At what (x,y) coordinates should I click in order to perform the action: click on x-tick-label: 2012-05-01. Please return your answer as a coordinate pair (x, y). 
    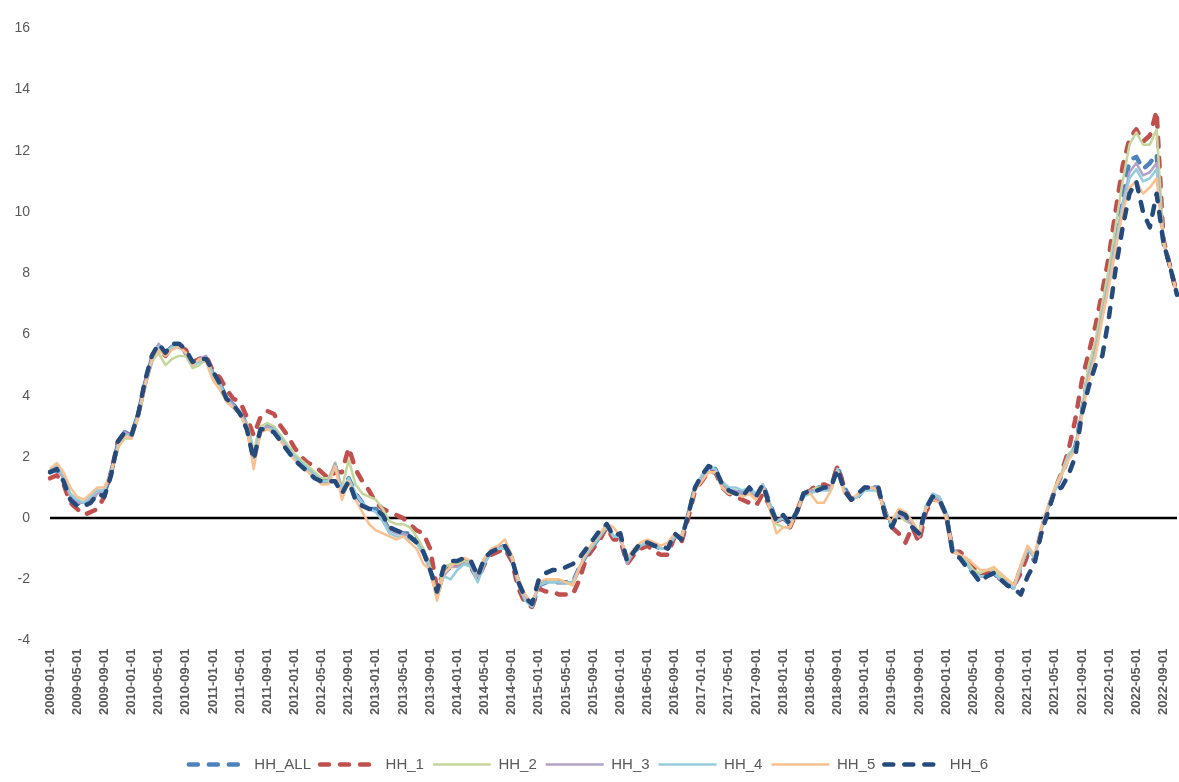
    Looking at the image, I should click on (321, 681).